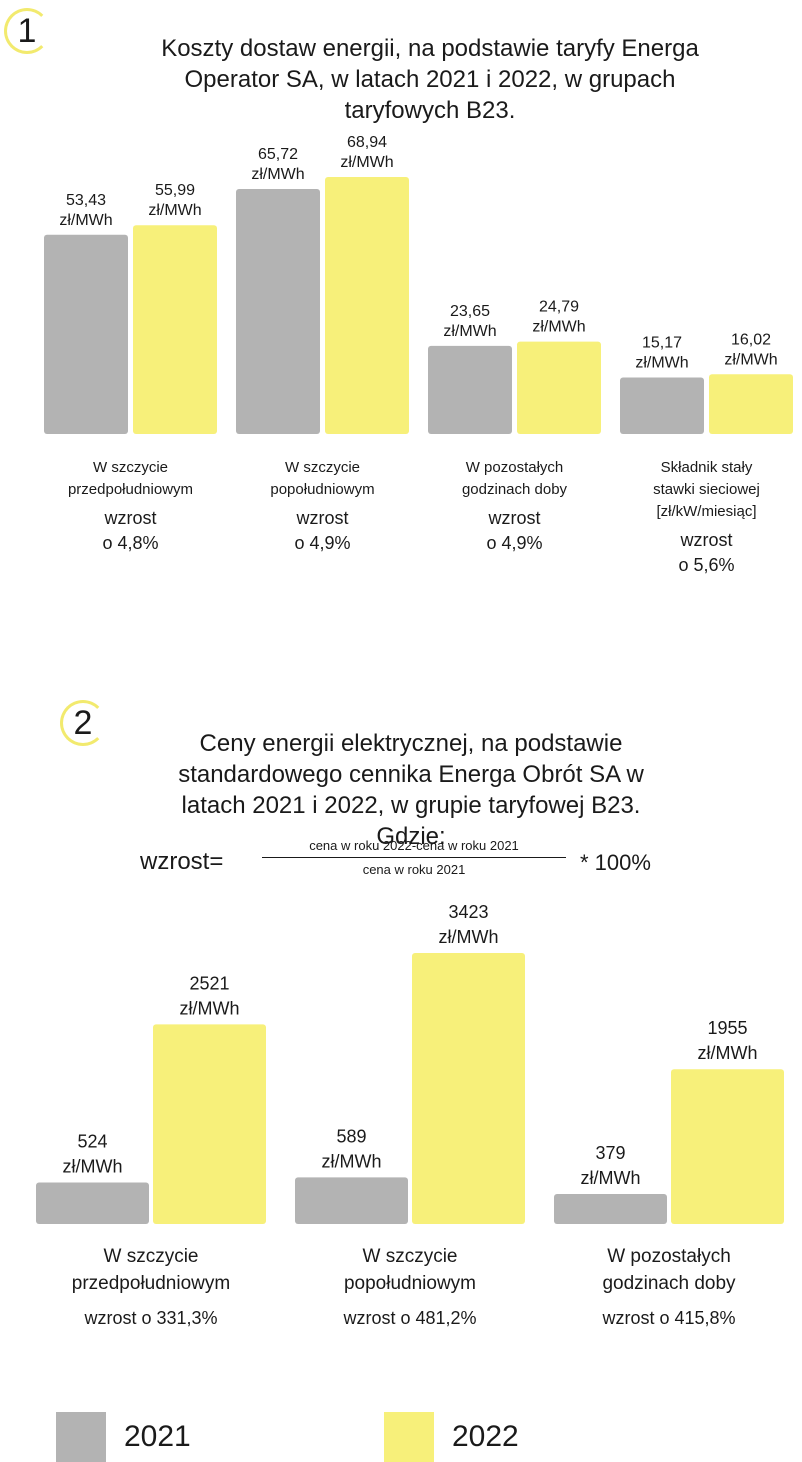 This screenshot has height=1462, width=802. I want to click on data-label-2022-2: 3423, so click(468, 912).